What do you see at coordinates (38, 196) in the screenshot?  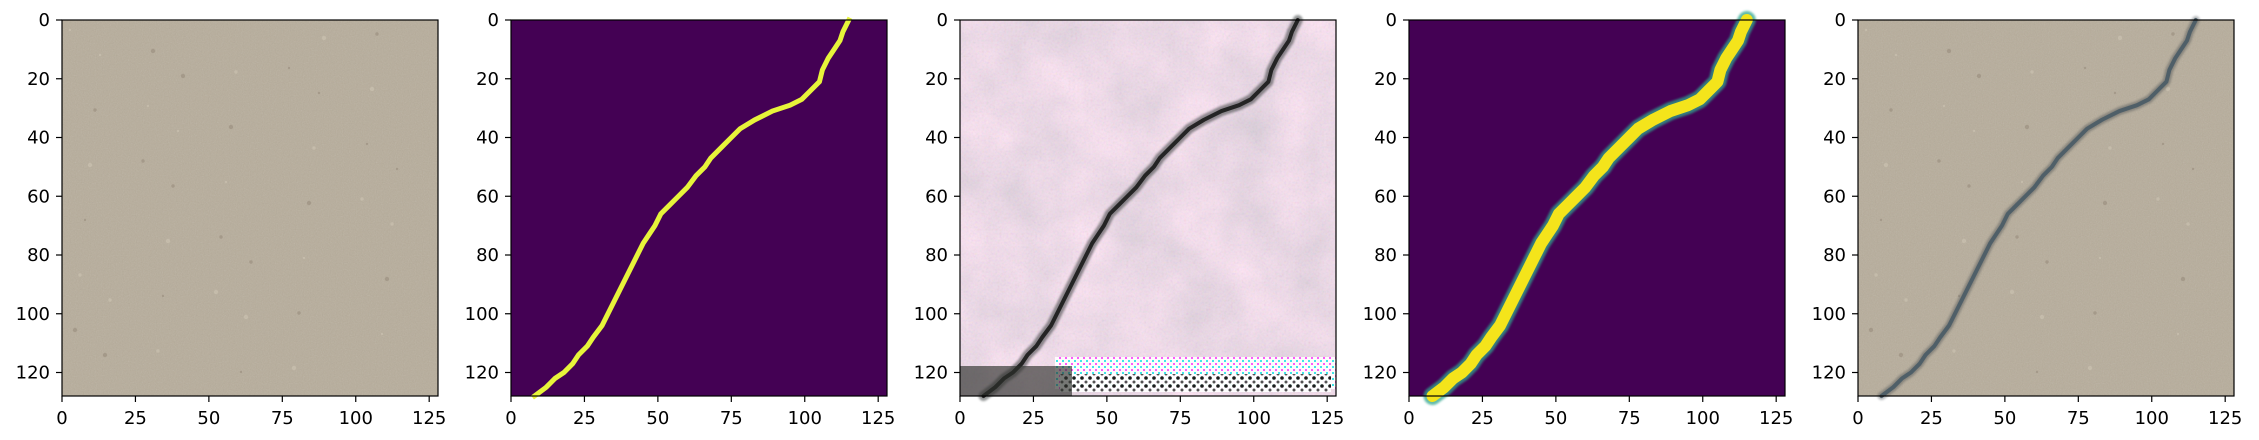 I see `y-tick-label-0-3: 60` at bounding box center [38, 196].